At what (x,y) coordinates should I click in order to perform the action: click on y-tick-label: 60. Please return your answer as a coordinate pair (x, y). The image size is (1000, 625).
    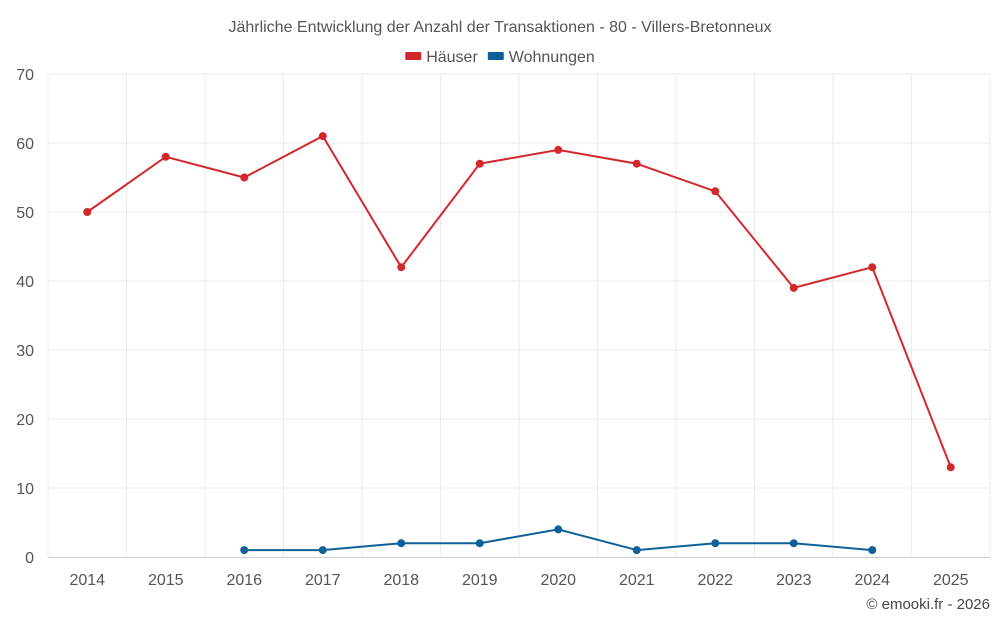
    Looking at the image, I should click on (25, 144).